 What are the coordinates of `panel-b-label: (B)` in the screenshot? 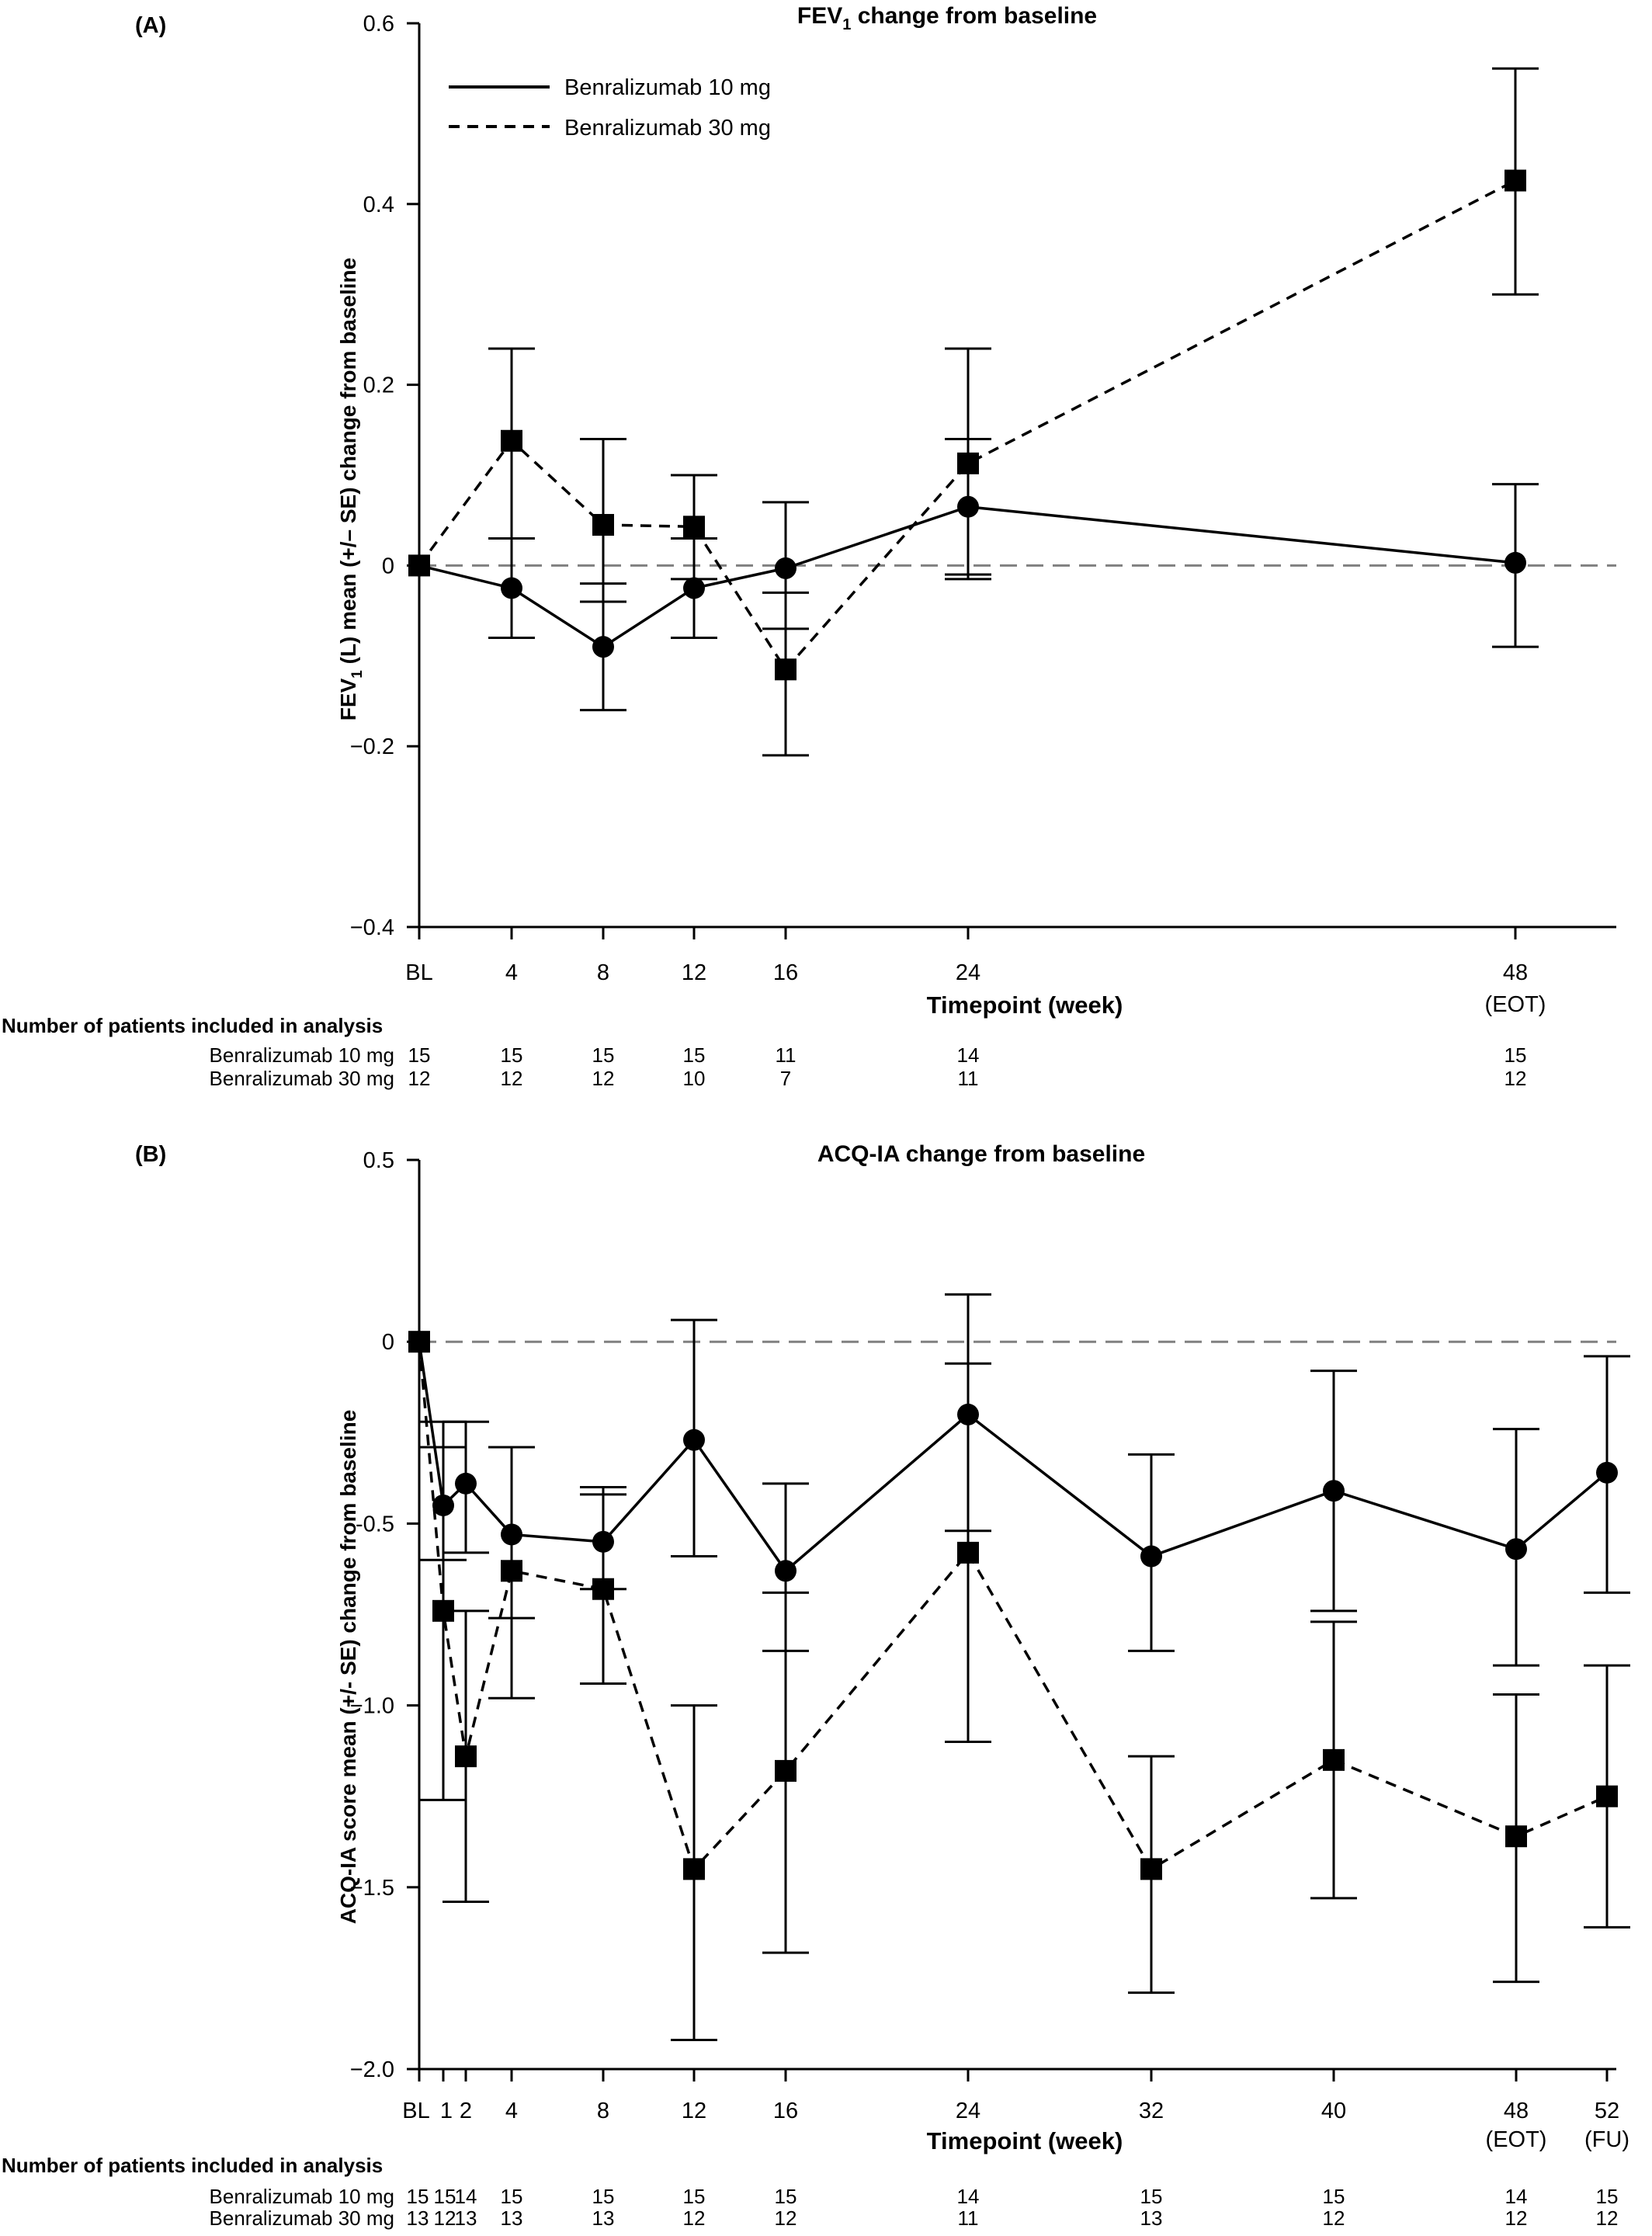 It's located at (150, 1154).